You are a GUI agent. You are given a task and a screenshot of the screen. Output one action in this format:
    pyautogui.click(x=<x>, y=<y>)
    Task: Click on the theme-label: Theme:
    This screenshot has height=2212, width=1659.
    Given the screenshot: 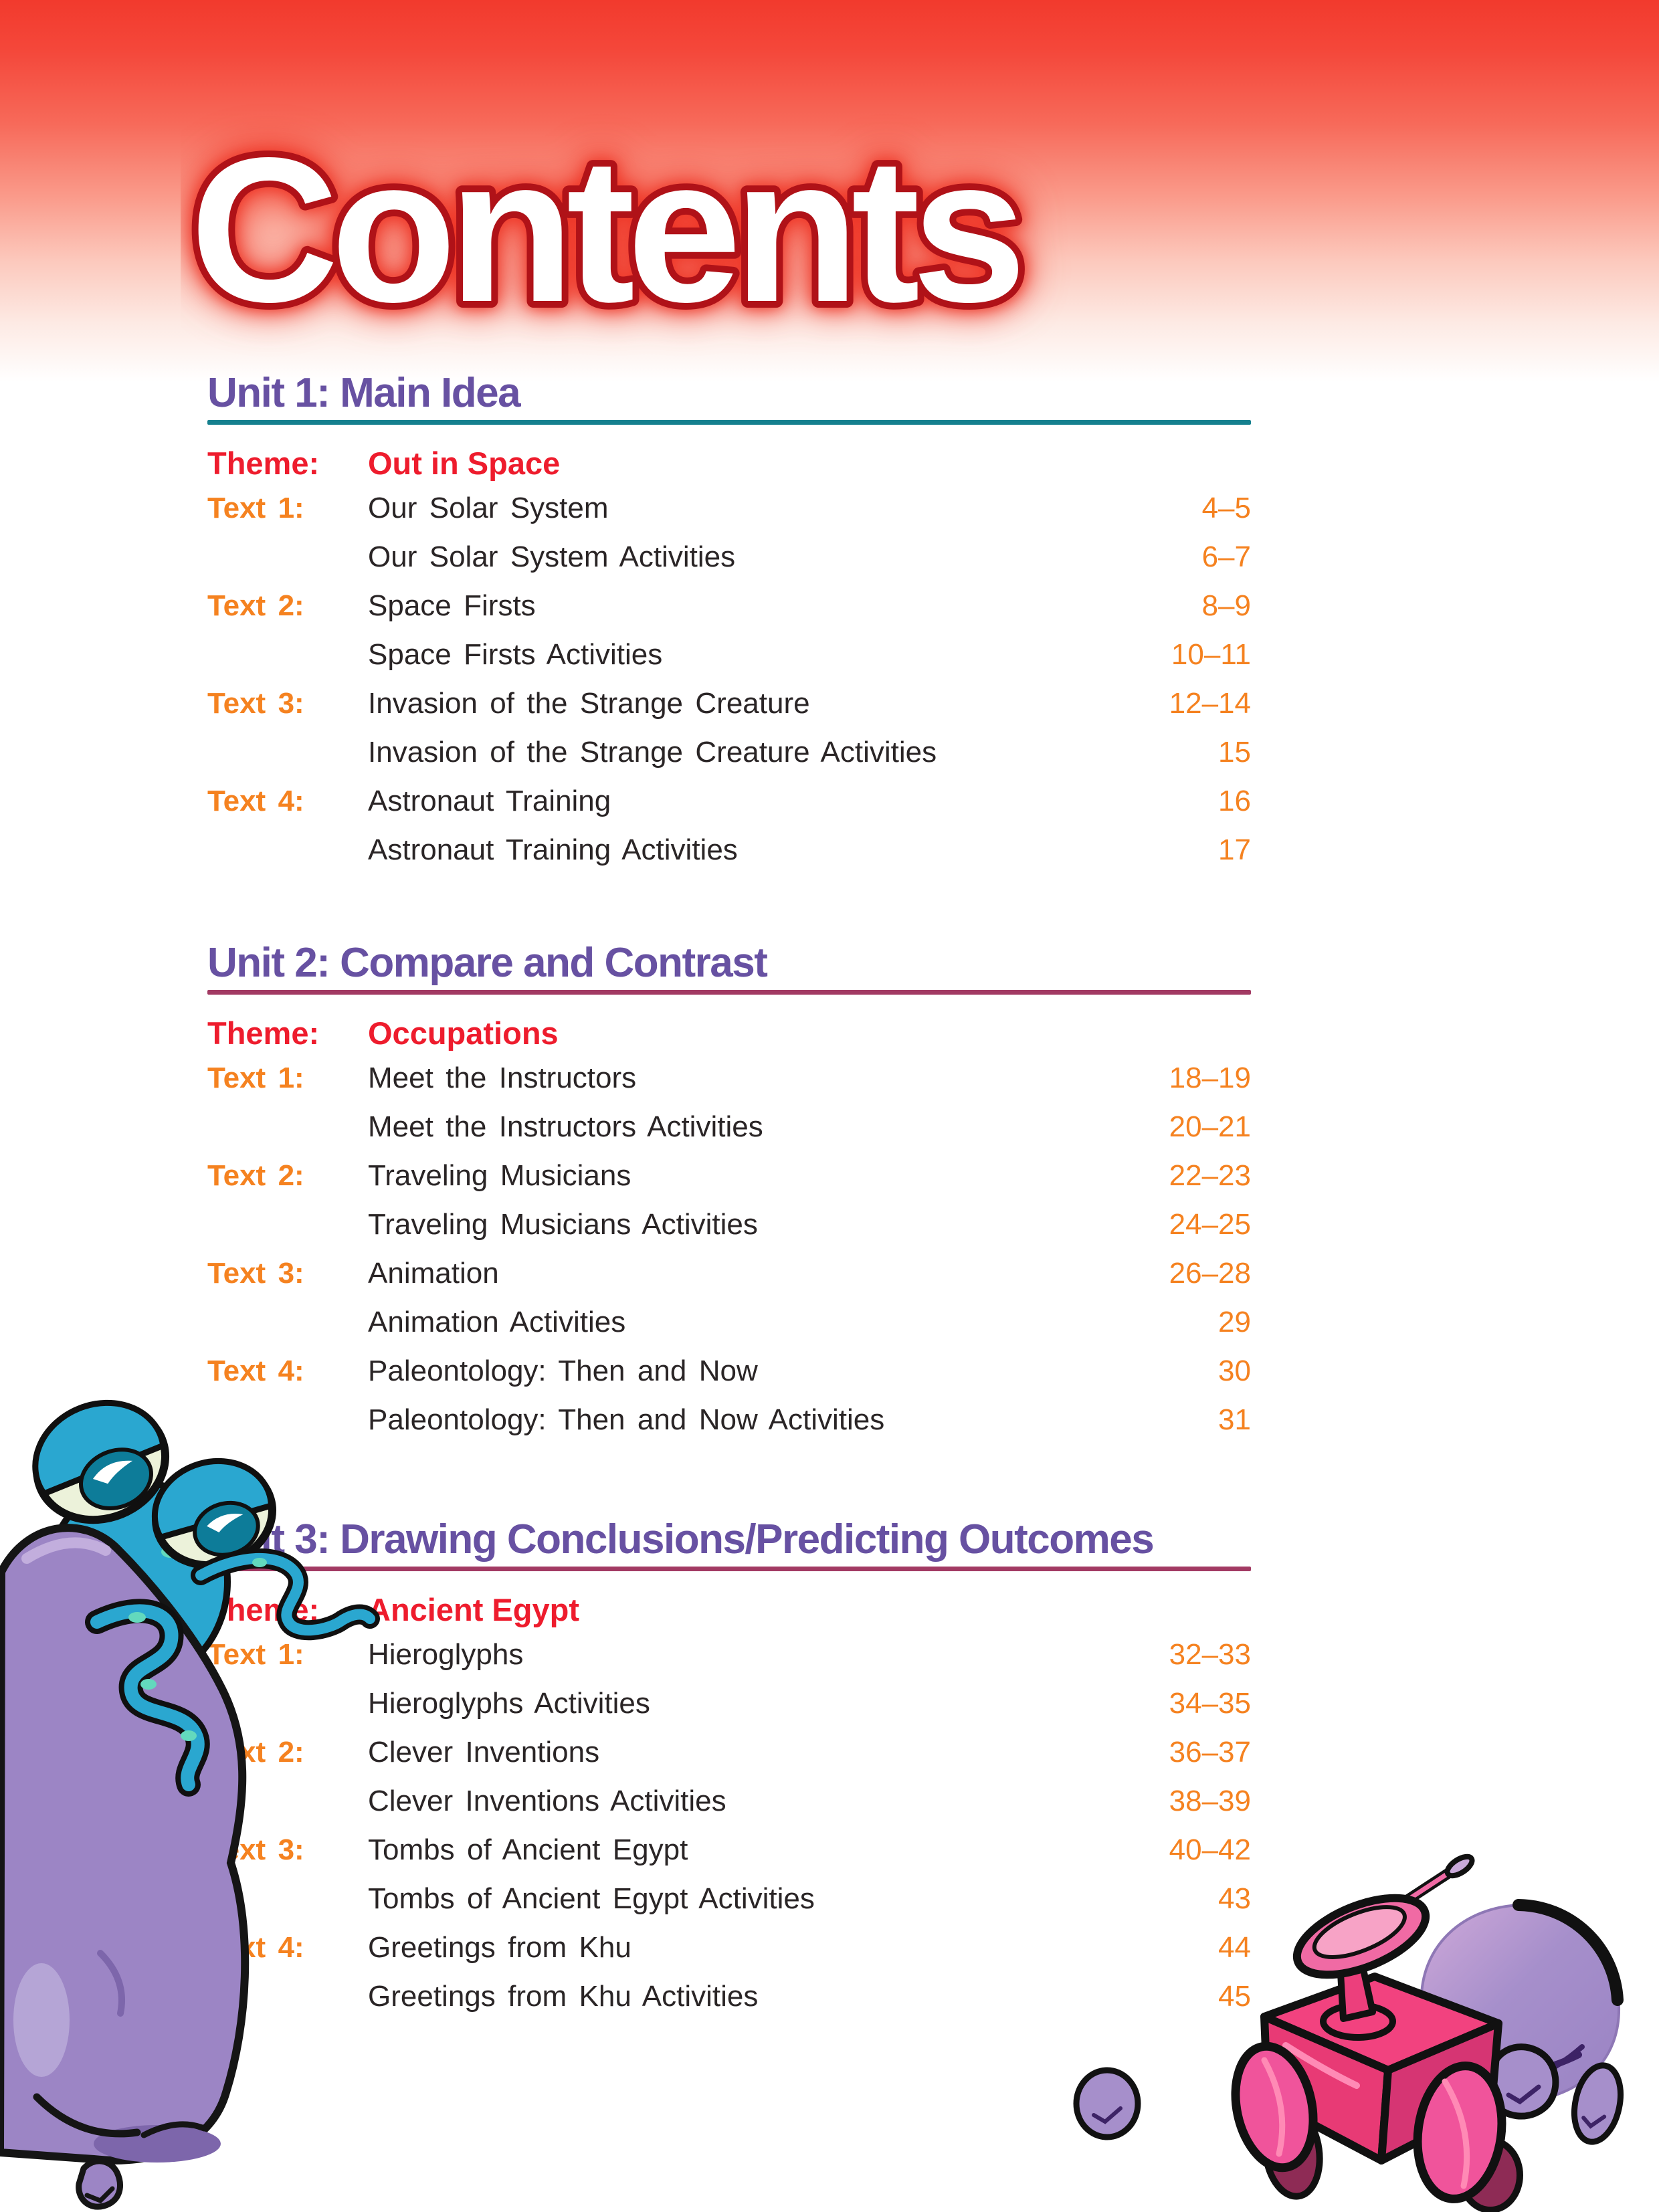 What is the action you would take?
    pyautogui.click(x=263, y=1033)
    